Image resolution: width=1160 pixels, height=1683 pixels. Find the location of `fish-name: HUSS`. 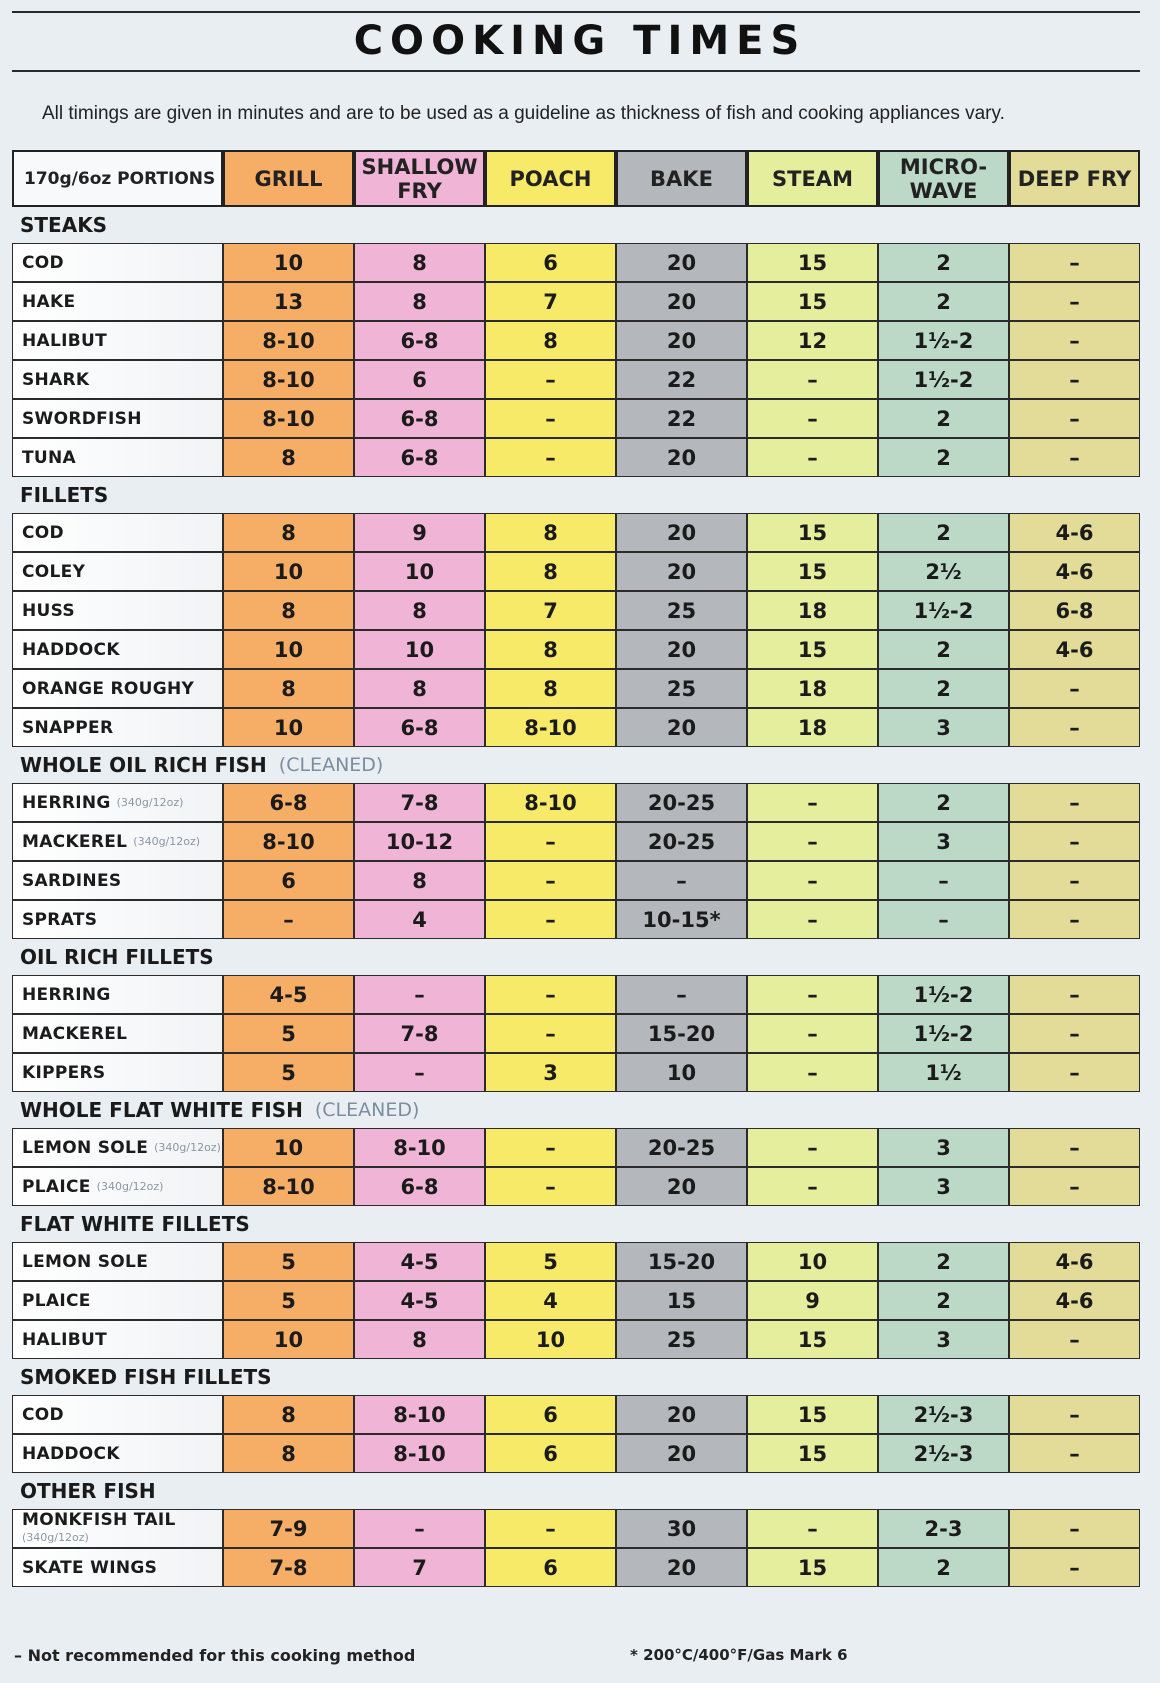

fish-name: HUSS is located at coordinates (117, 610).